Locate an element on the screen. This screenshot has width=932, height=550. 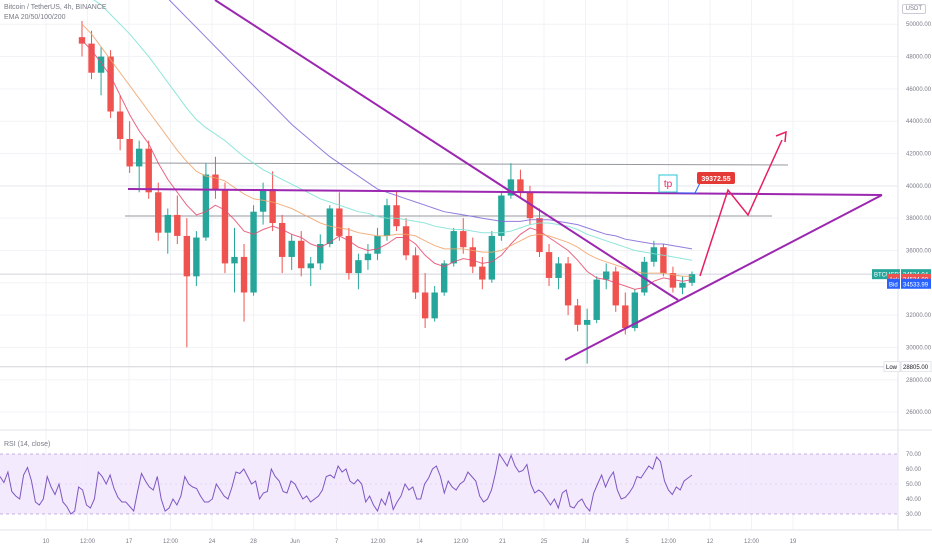
time-tick: 28 is located at coordinates (253, 542).